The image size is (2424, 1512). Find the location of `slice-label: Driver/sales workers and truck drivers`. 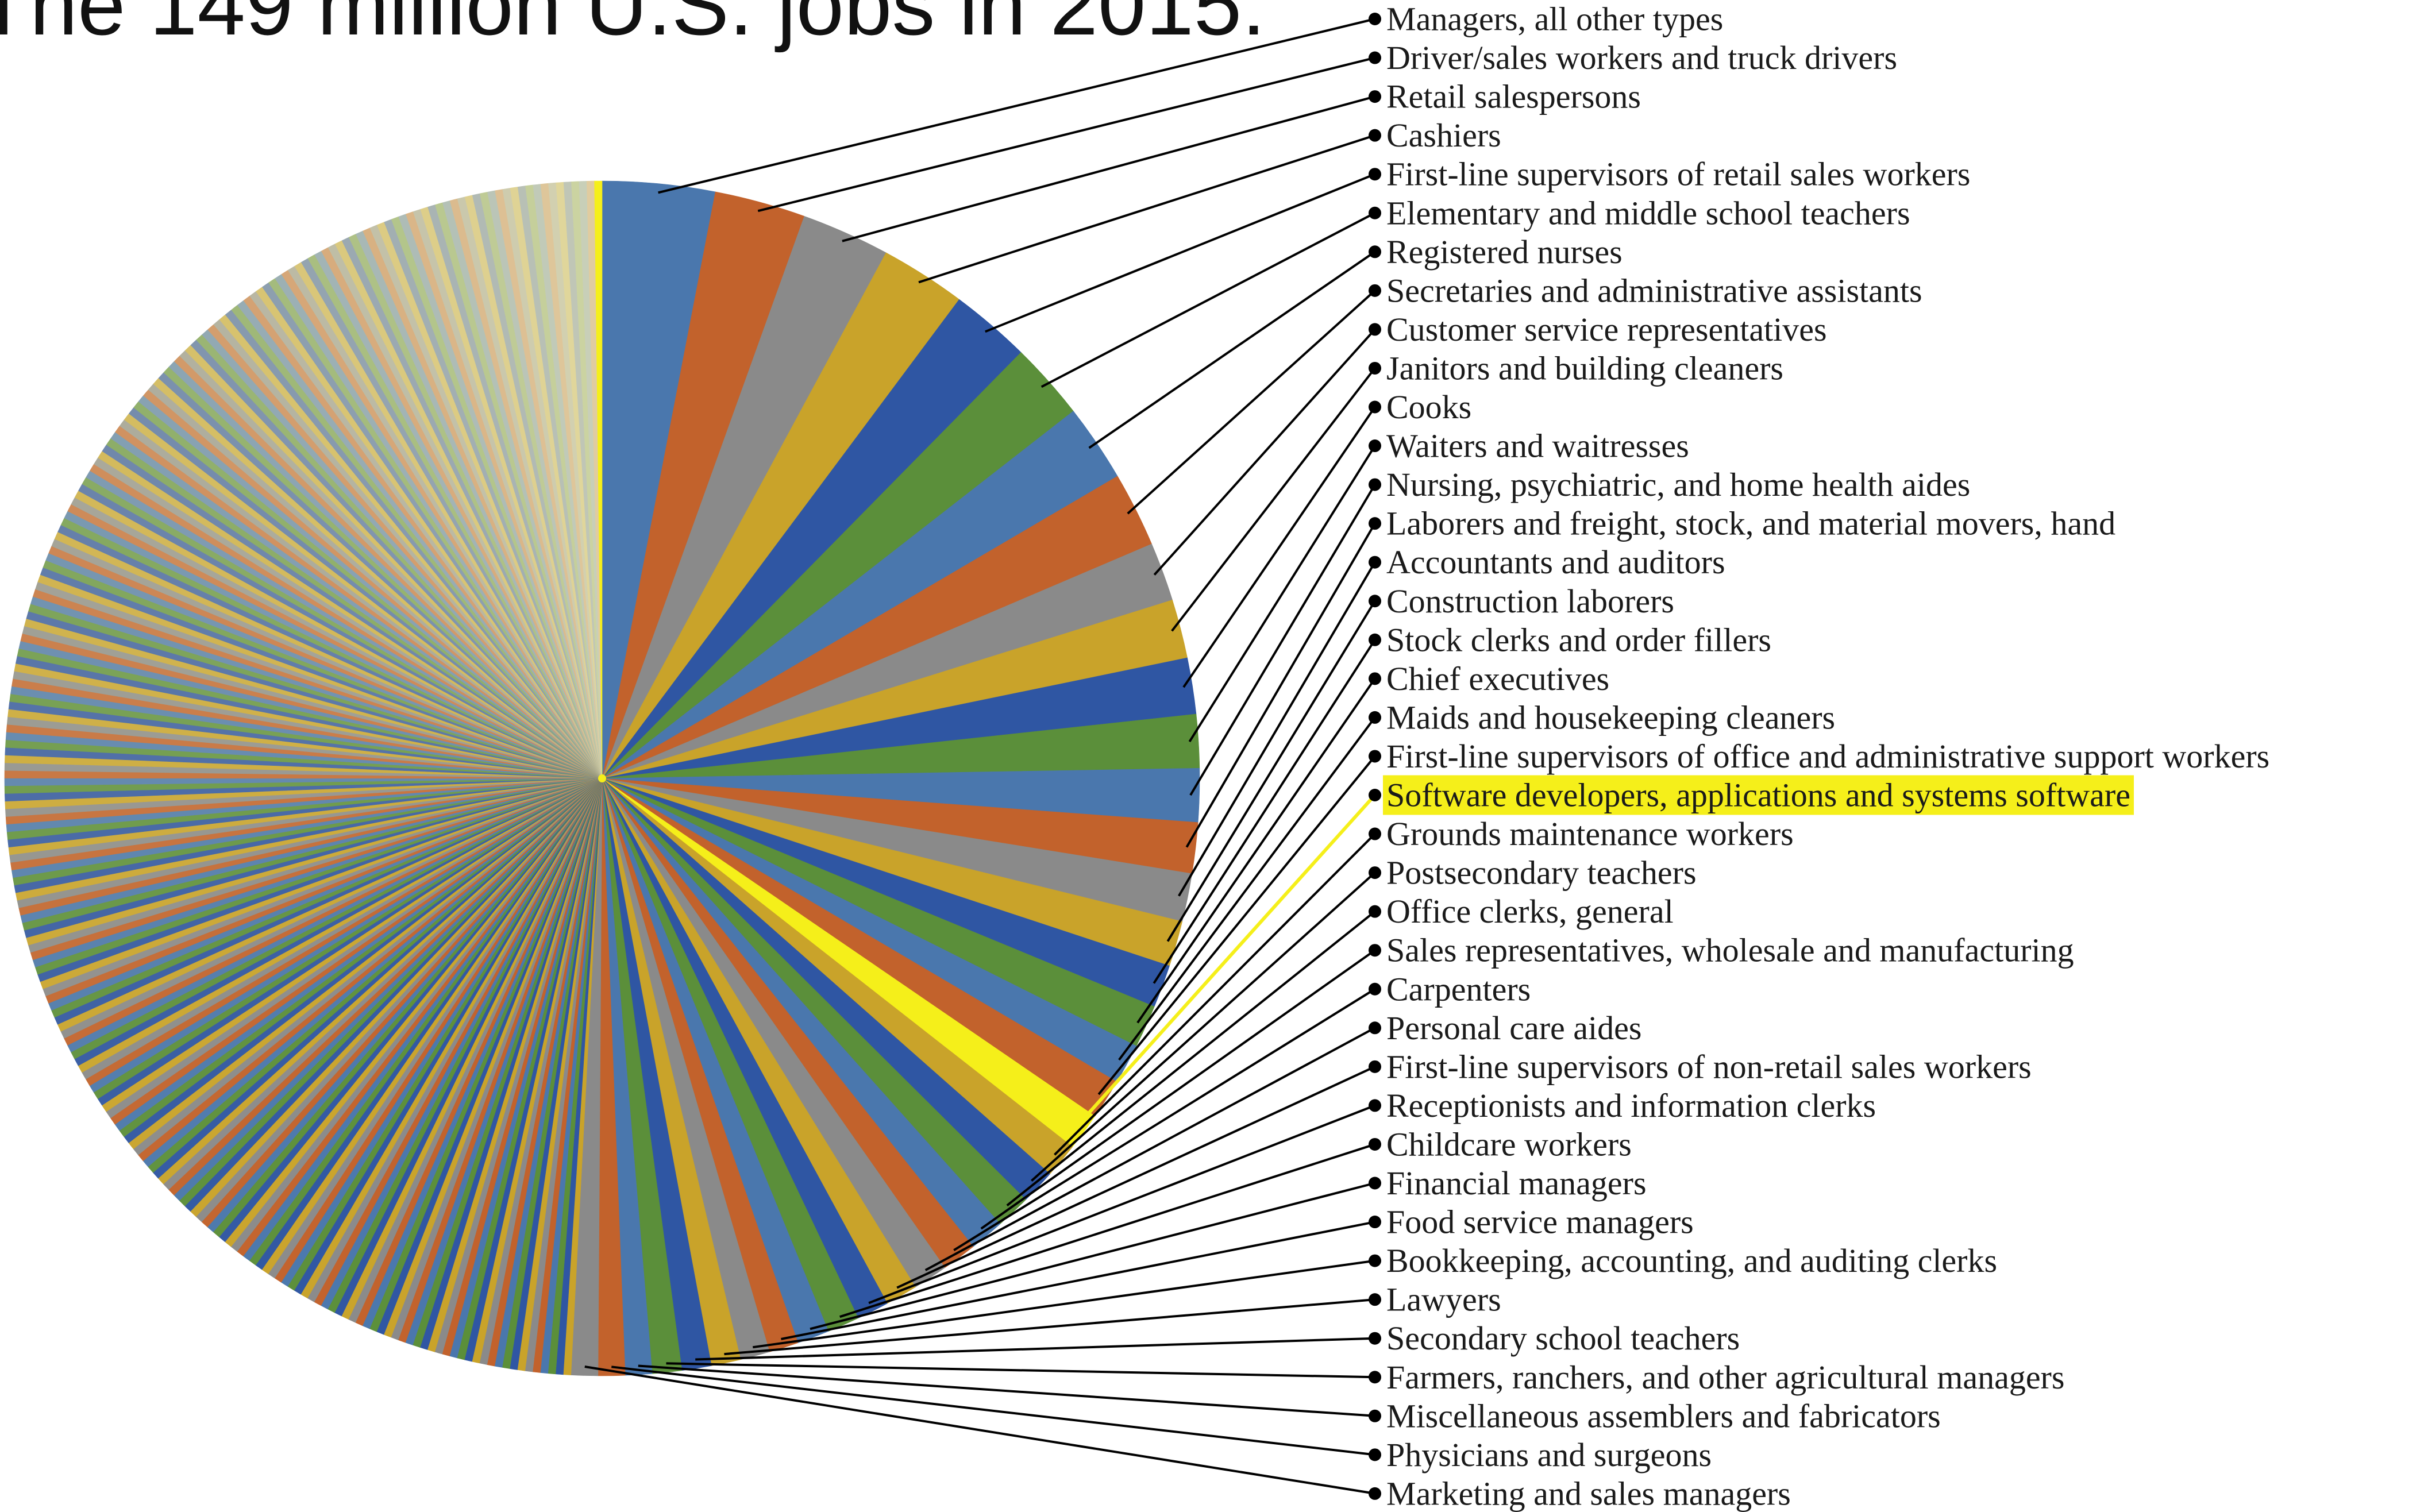

slice-label: Driver/sales workers and truck drivers is located at coordinates (1641, 58).